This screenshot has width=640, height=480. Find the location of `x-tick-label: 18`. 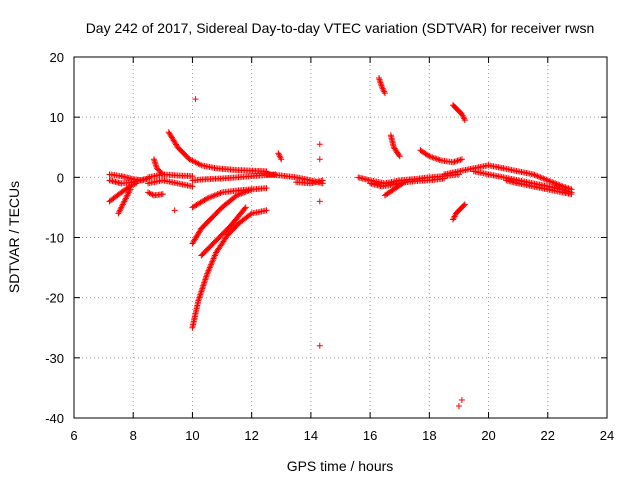

x-tick-label: 18 is located at coordinates (429, 435).